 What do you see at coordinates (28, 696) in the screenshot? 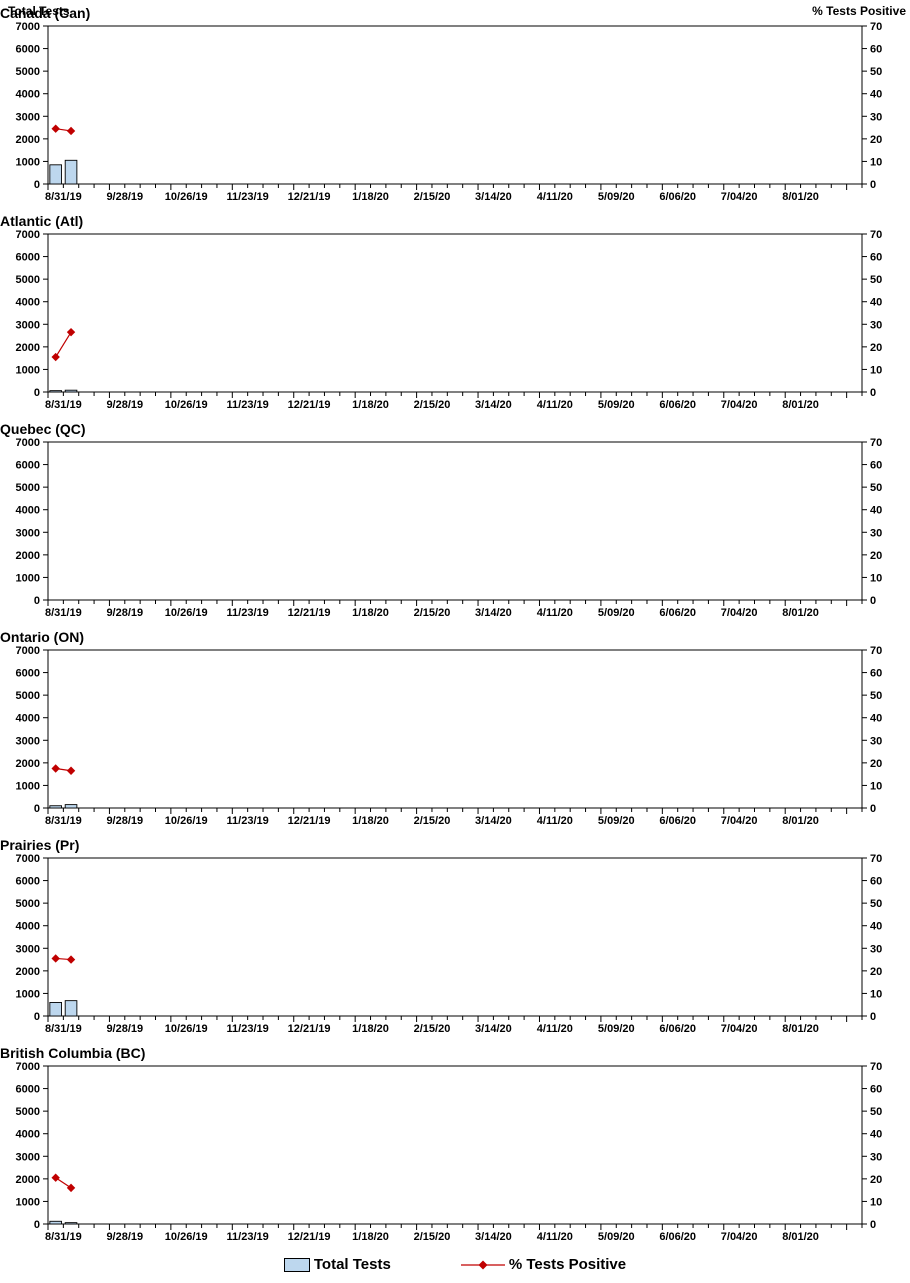
I see `svg-text: 5000` at bounding box center [28, 696].